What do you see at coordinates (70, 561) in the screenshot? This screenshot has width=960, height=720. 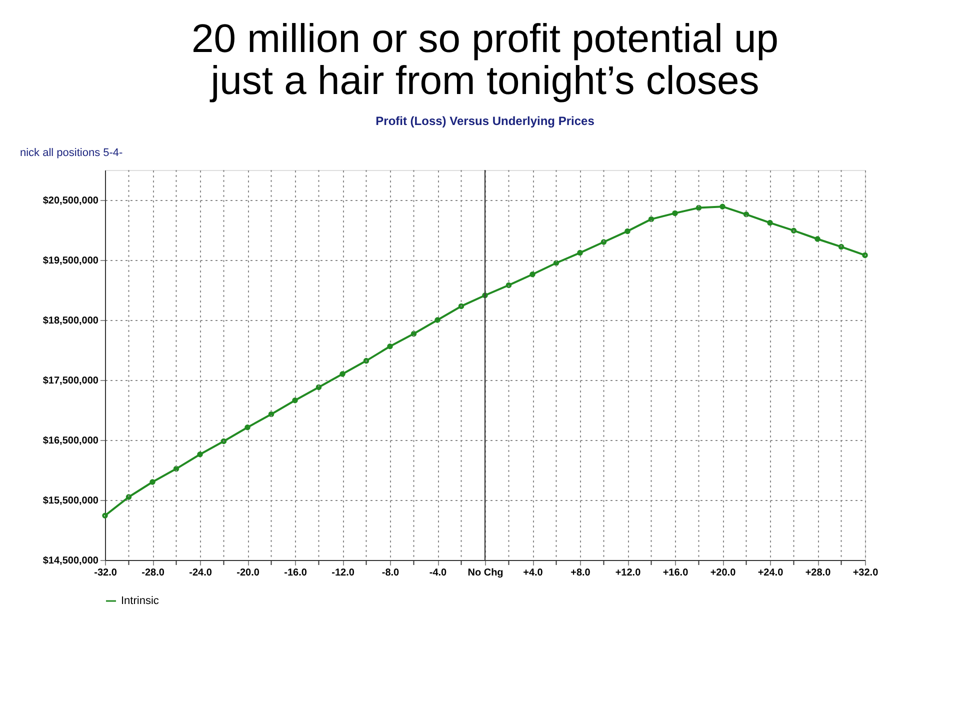 I see `y-tick-label: $14,500,000` at bounding box center [70, 561].